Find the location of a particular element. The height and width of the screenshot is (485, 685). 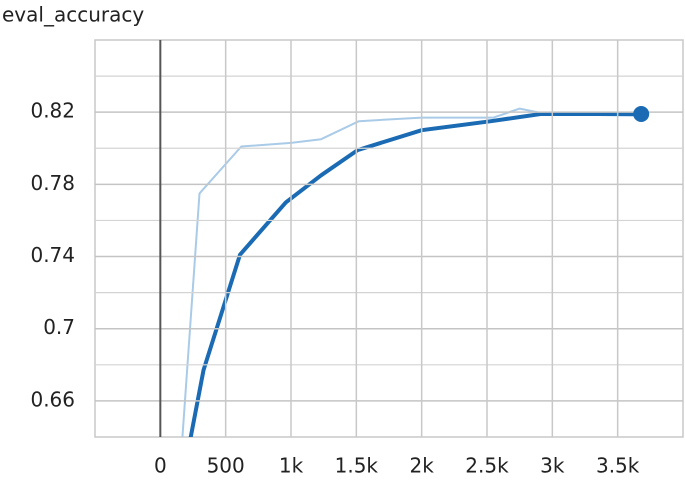

x-tick-label: 2.5k is located at coordinates (487, 466).